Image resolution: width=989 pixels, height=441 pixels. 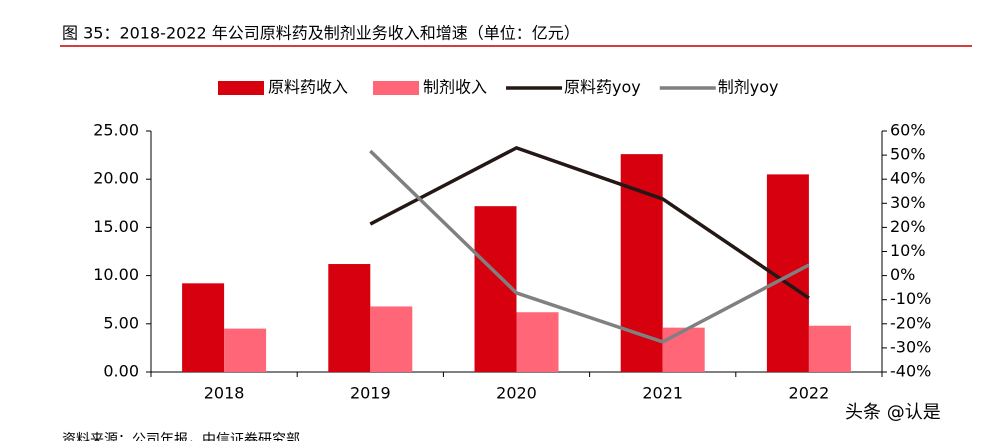 I want to click on y-tick-label: 0.00, so click(x=121, y=371).